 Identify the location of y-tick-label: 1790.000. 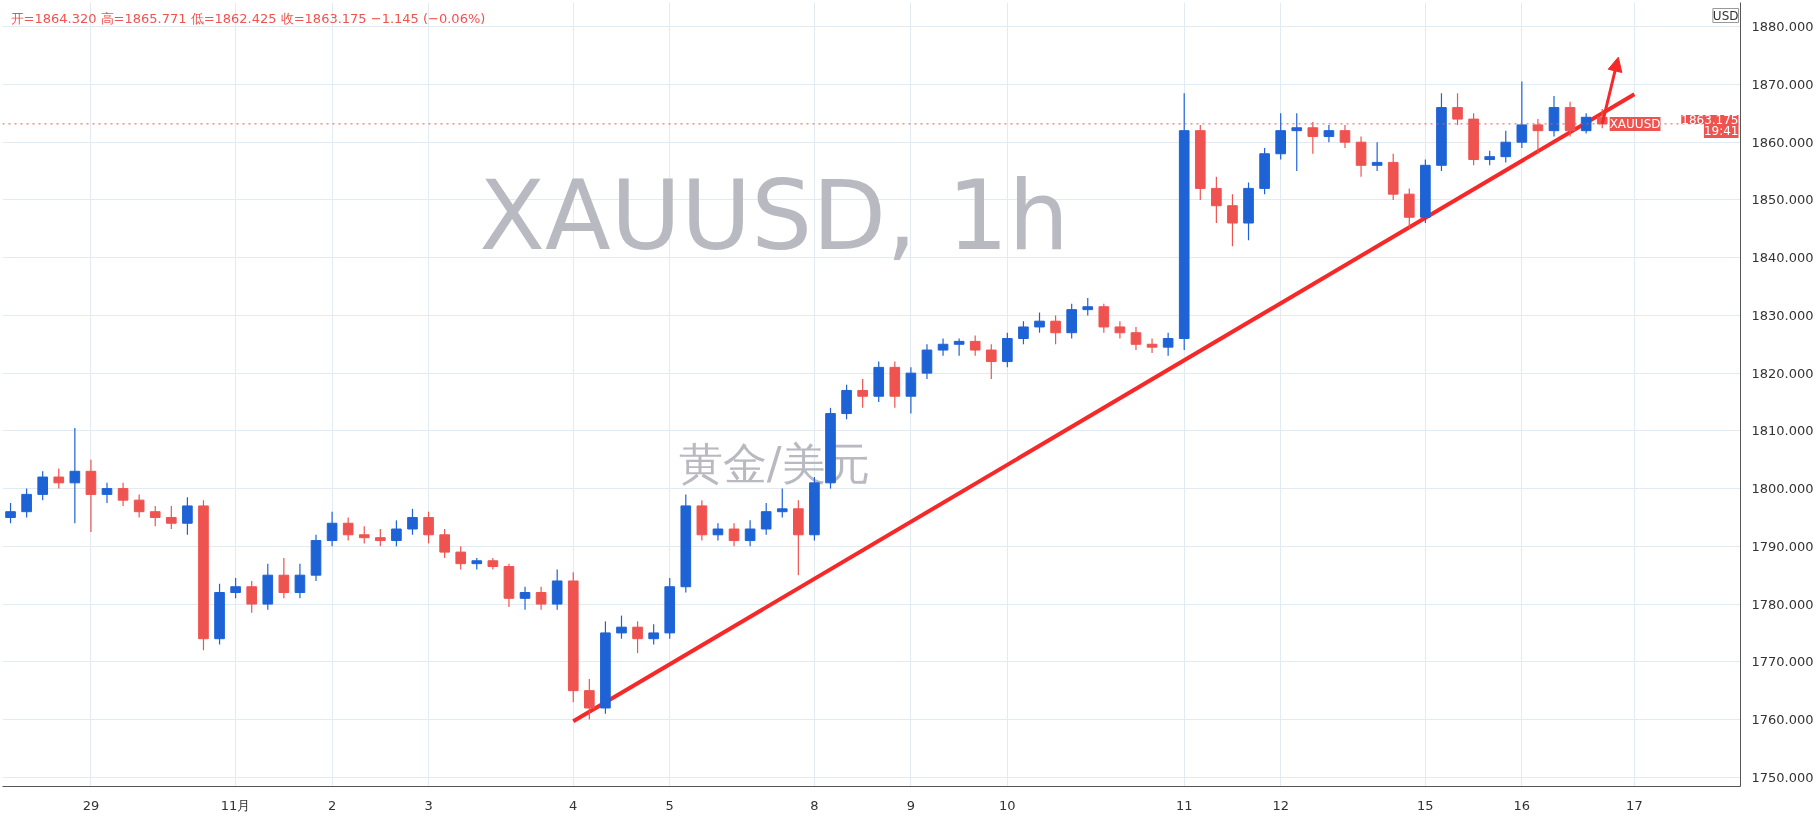
(1782, 546).